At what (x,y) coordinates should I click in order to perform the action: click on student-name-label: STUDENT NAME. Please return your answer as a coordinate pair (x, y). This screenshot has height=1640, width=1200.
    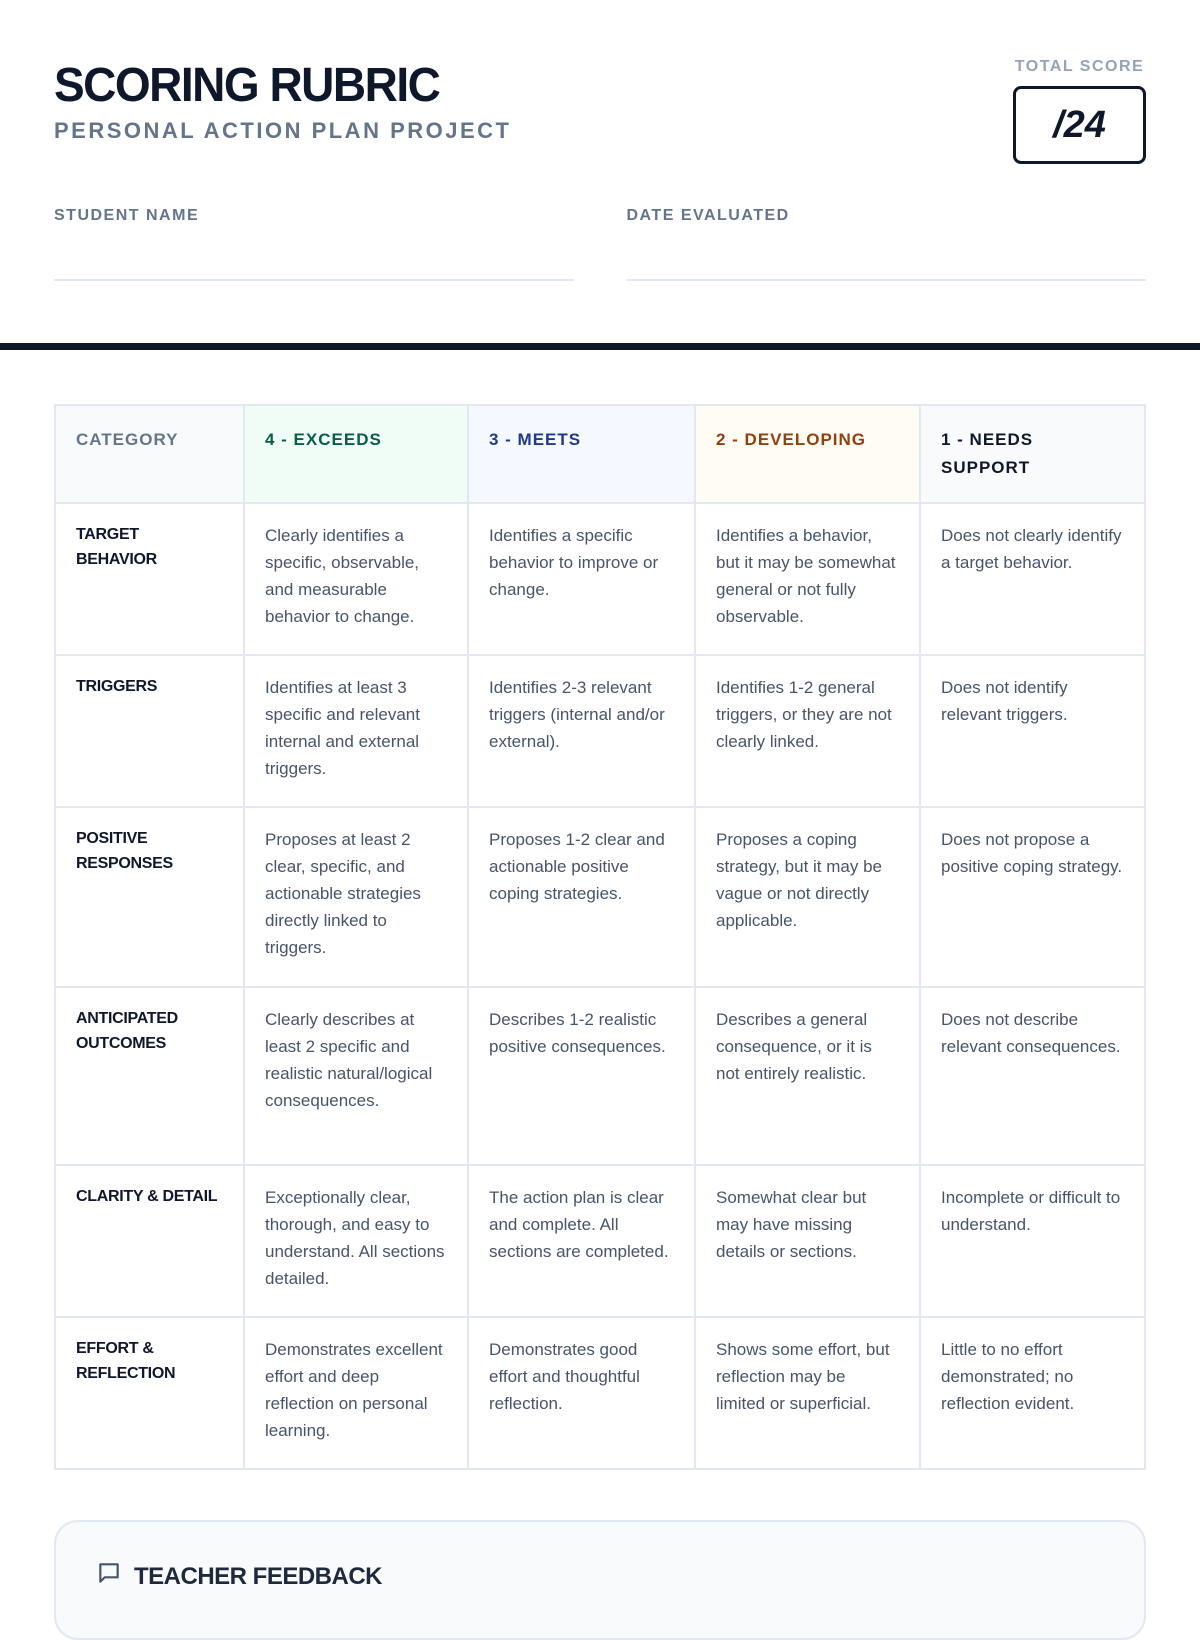
    Looking at the image, I should click on (127, 215).